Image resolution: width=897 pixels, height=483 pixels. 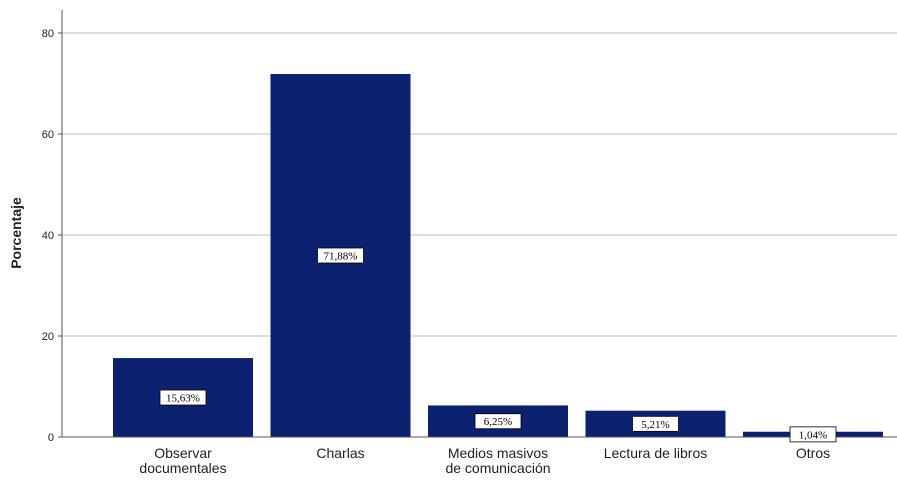 What do you see at coordinates (51, 438) in the screenshot?
I see `y-tick-label: 0` at bounding box center [51, 438].